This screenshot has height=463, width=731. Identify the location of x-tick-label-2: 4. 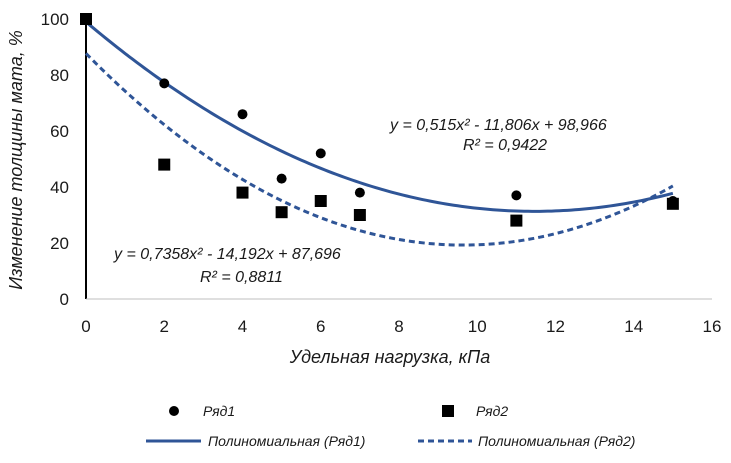
(242, 326).